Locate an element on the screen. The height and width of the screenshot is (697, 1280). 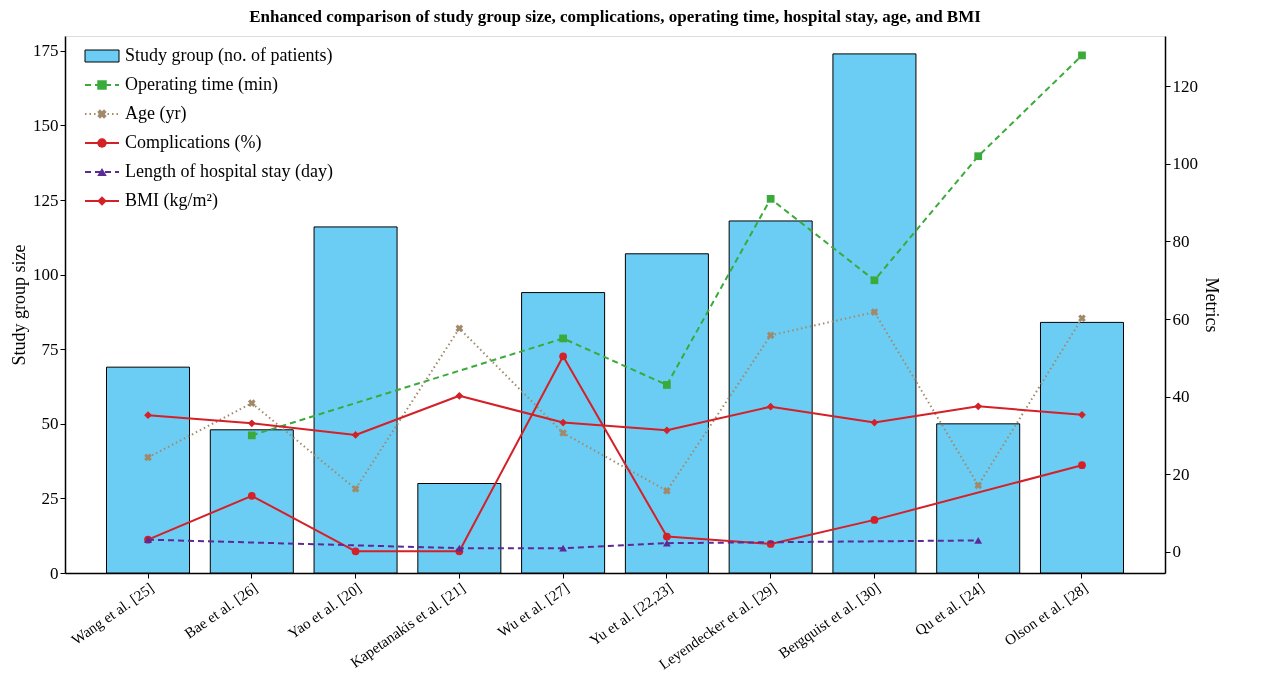
y2-tick-label: 120 is located at coordinates (1185, 86).